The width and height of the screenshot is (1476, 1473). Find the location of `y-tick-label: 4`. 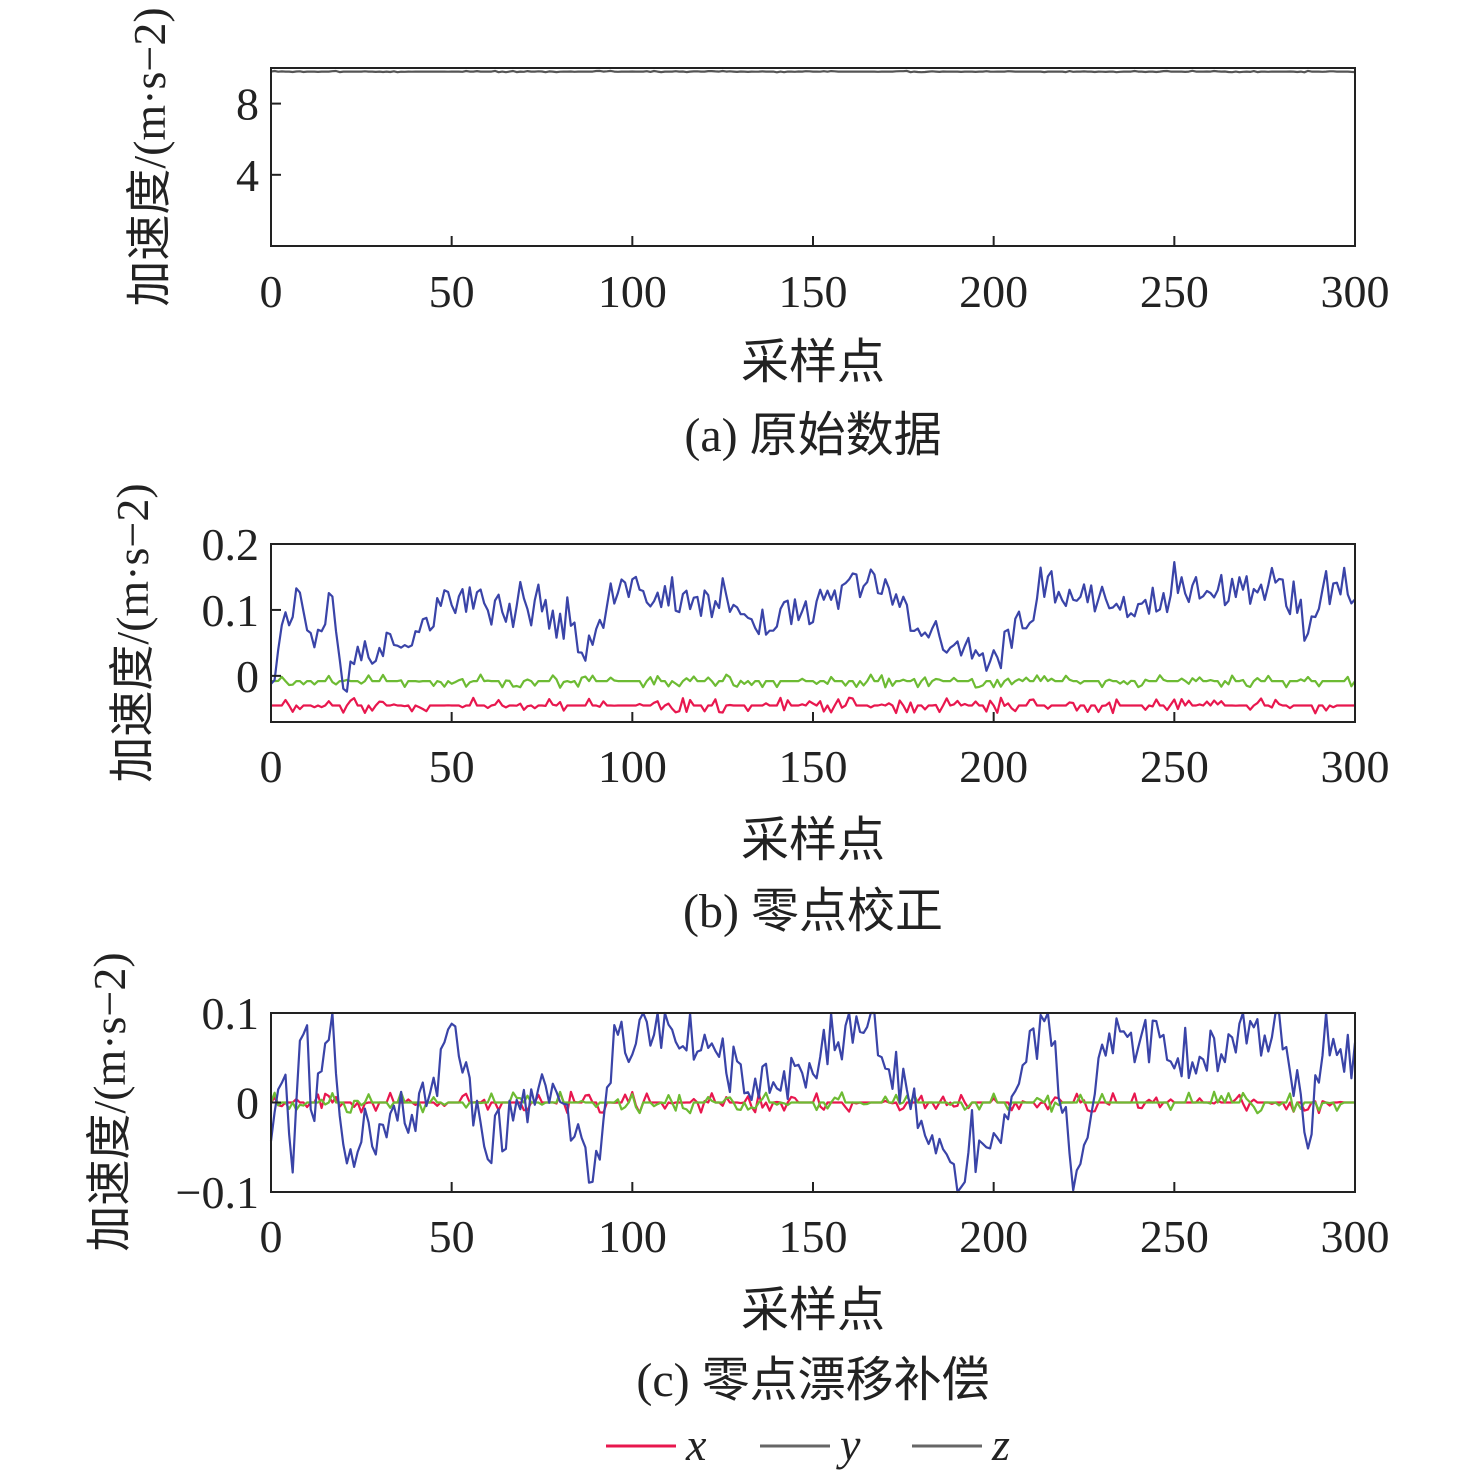

y-tick-label: 4 is located at coordinates (247, 175).